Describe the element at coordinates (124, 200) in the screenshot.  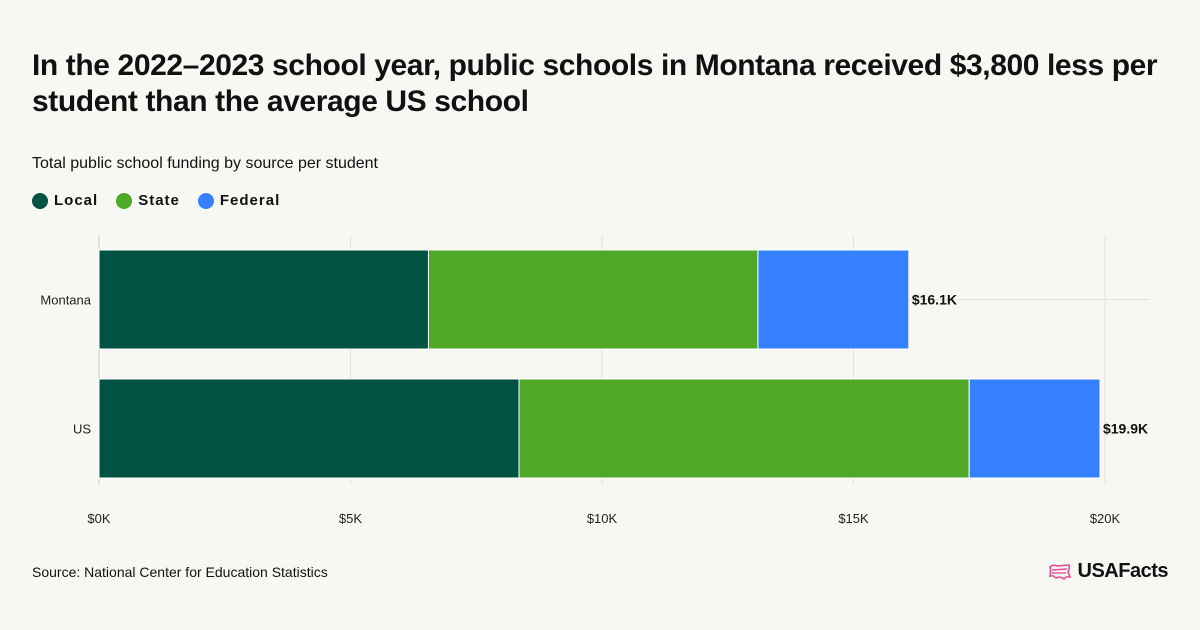
I see `legend-swatch-state` at that location.